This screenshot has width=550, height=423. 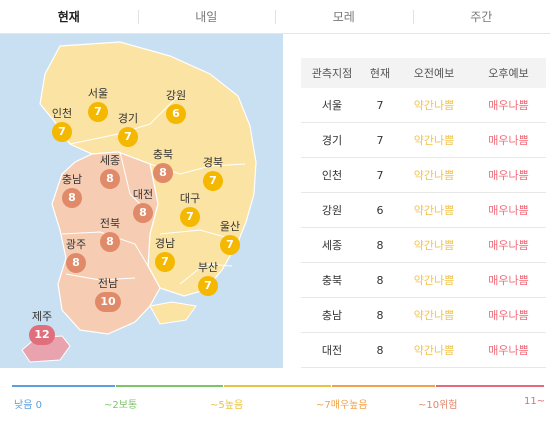 What do you see at coordinates (110, 223) in the screenshot?
I see `region-name: 전북` at bounding box center [110, 223].